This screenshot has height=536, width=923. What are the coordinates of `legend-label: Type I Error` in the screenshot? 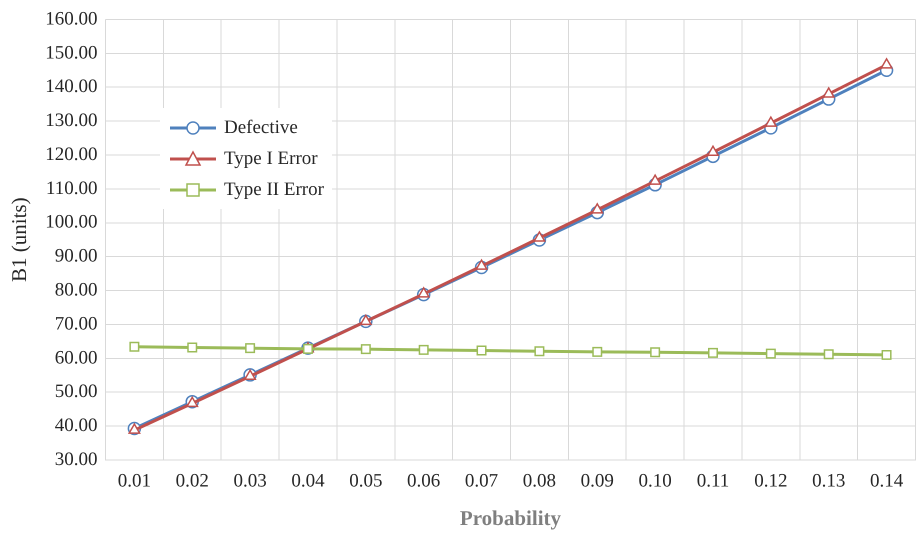 It's located at (271, 159).